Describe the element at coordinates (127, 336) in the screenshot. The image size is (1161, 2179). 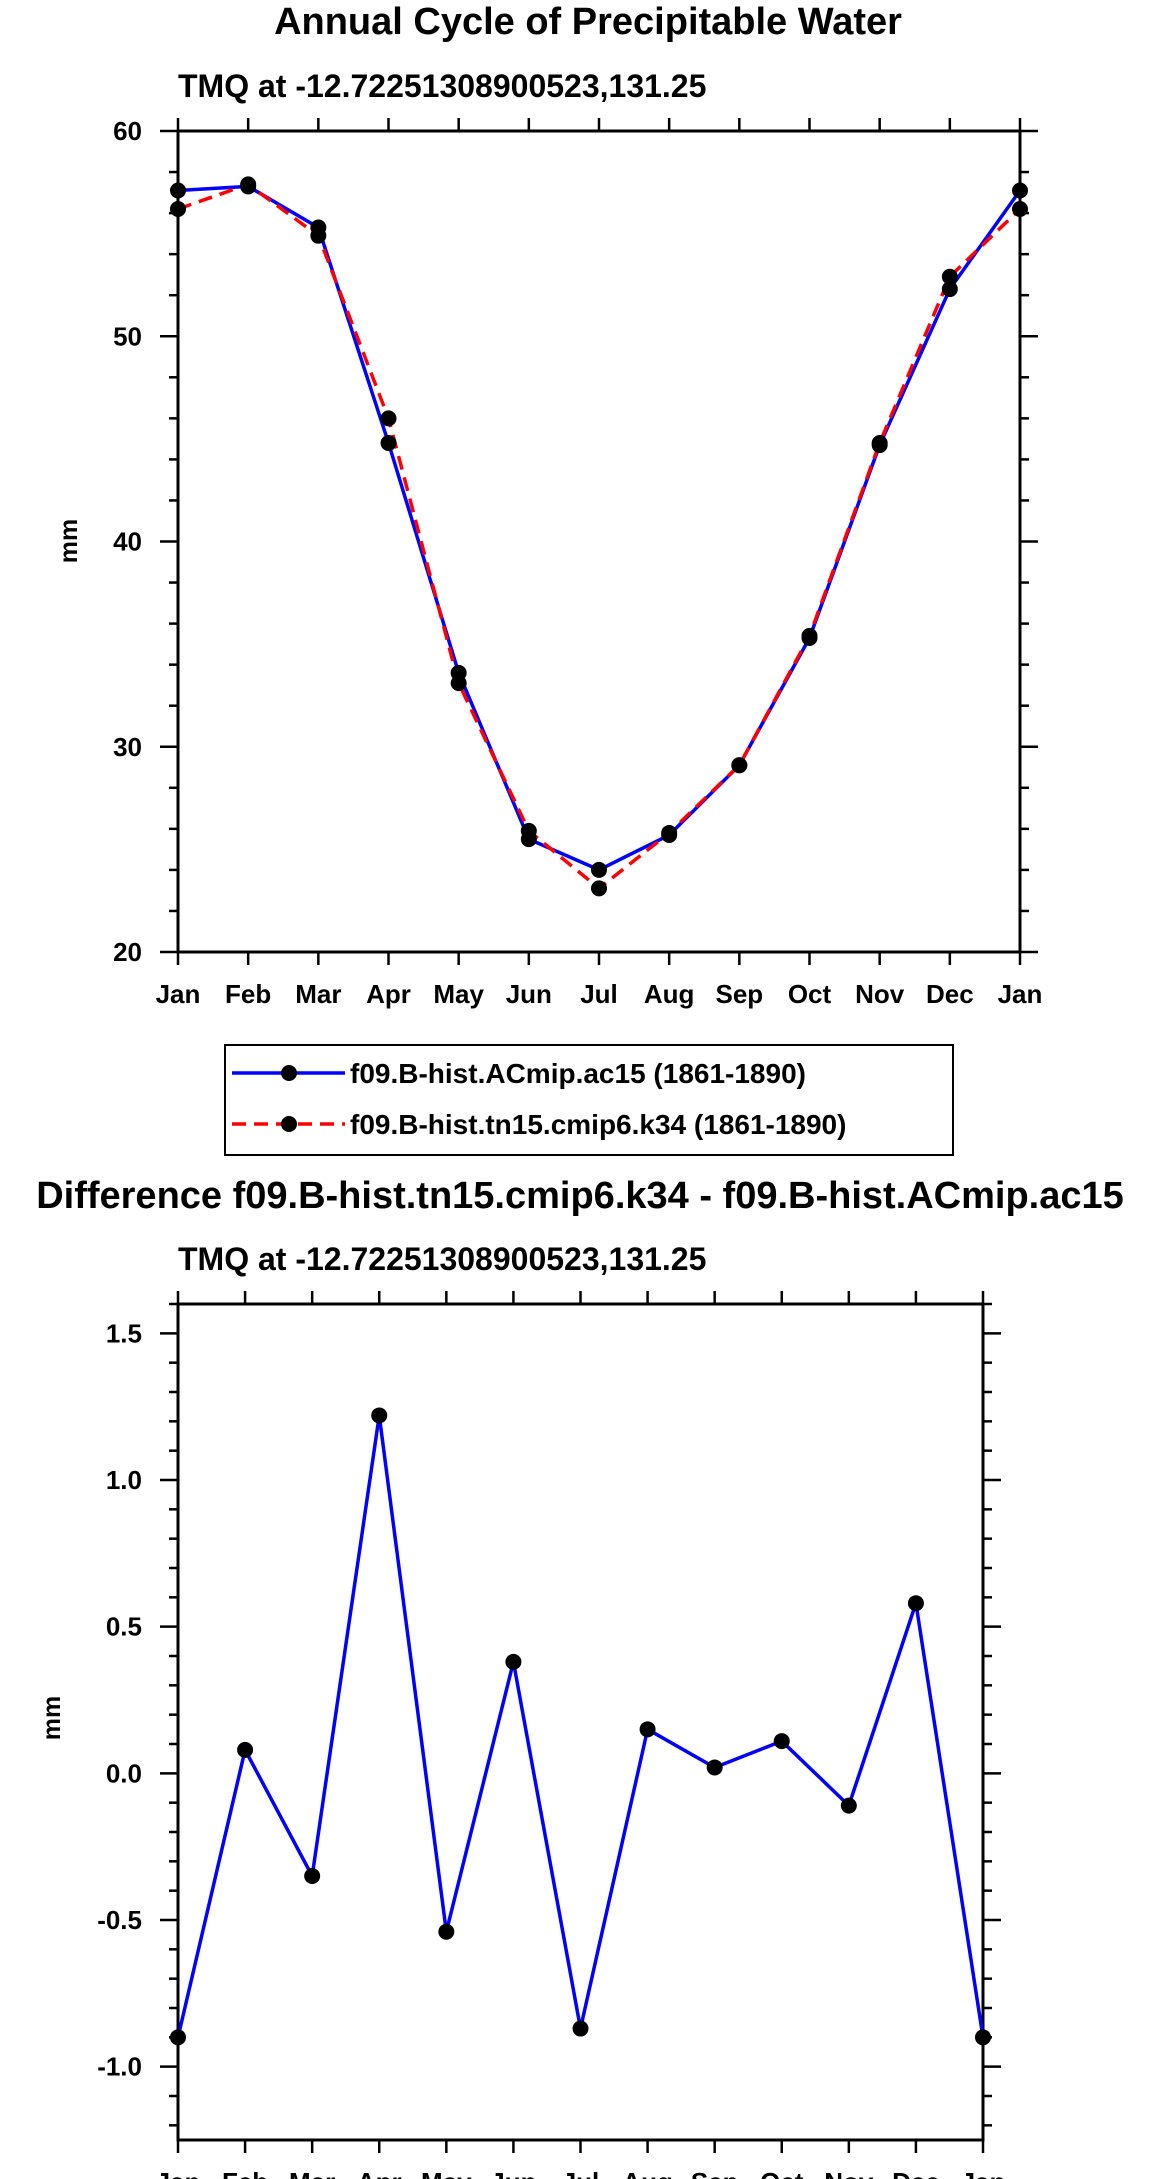
I see `y-tick-label: 50` at that location.